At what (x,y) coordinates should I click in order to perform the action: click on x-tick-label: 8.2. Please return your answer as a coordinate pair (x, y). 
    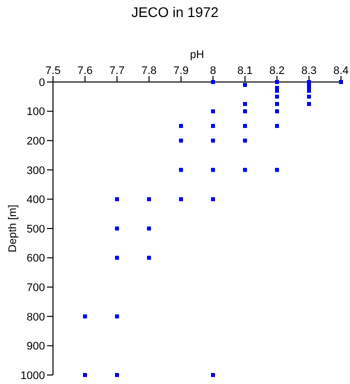
    Looking at the image, I should click on (277, 71).